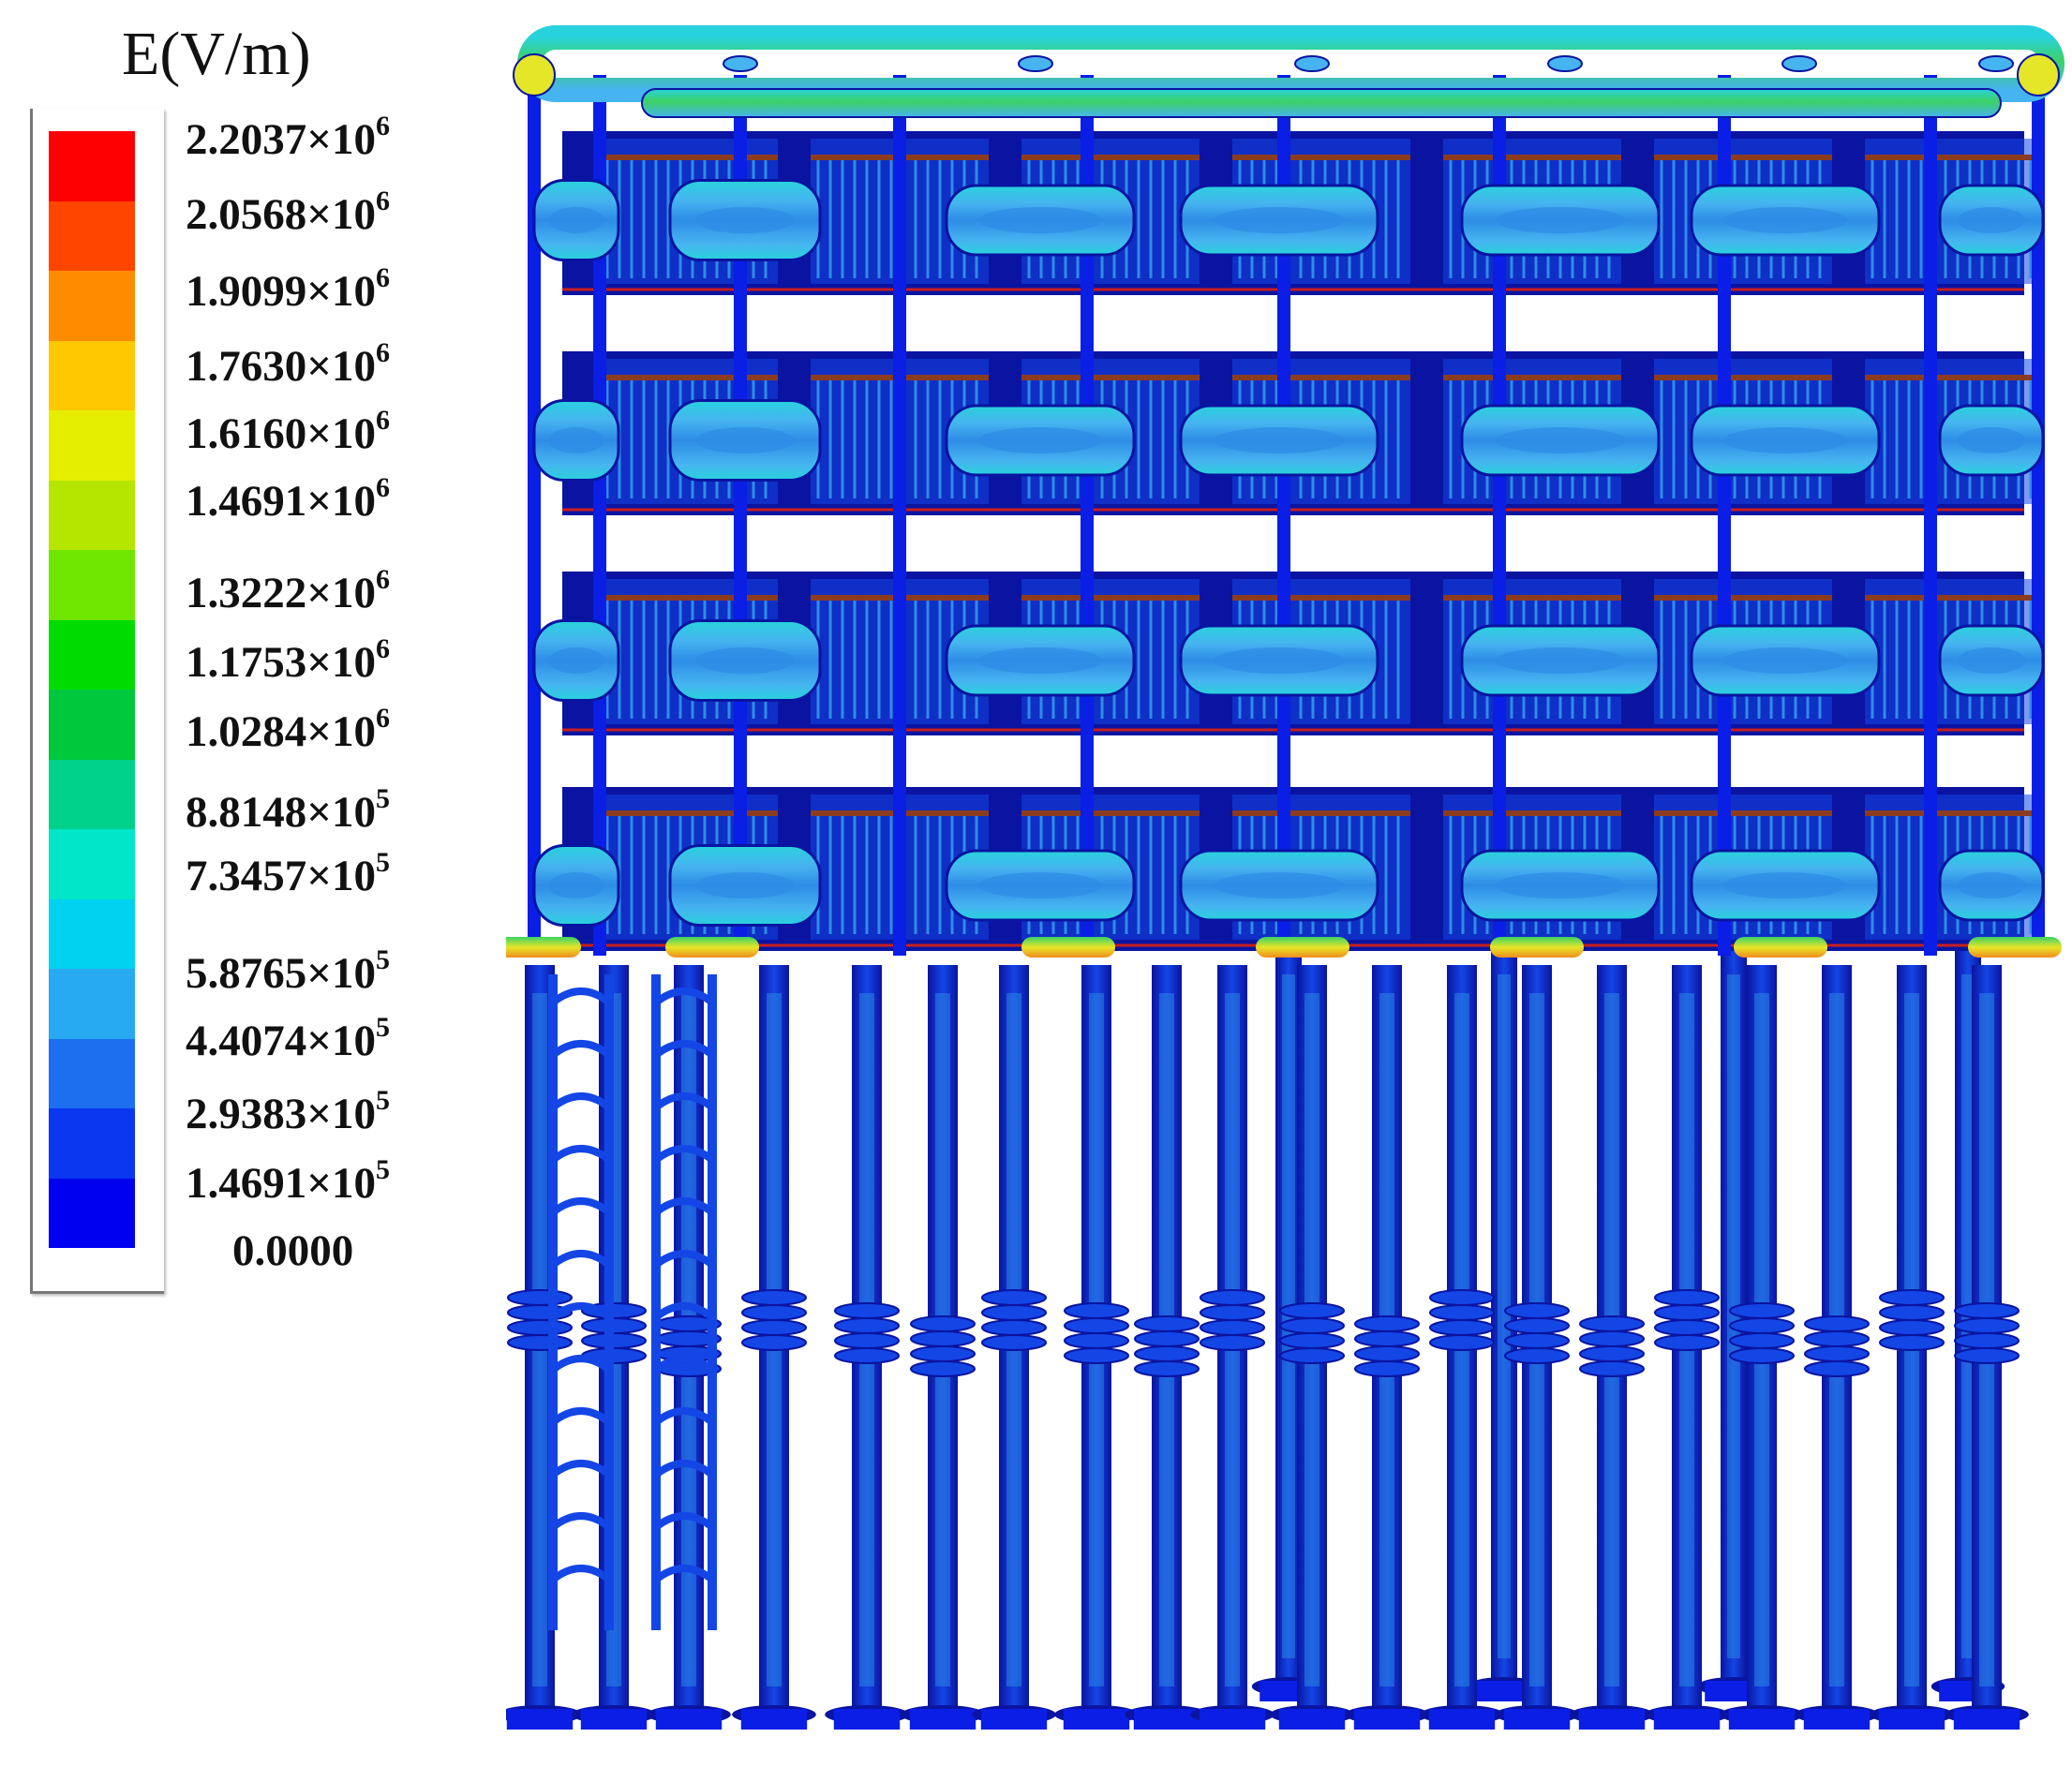  I want to click on legend-tick-label: 7.3457×10⁵, so click(288, 873).